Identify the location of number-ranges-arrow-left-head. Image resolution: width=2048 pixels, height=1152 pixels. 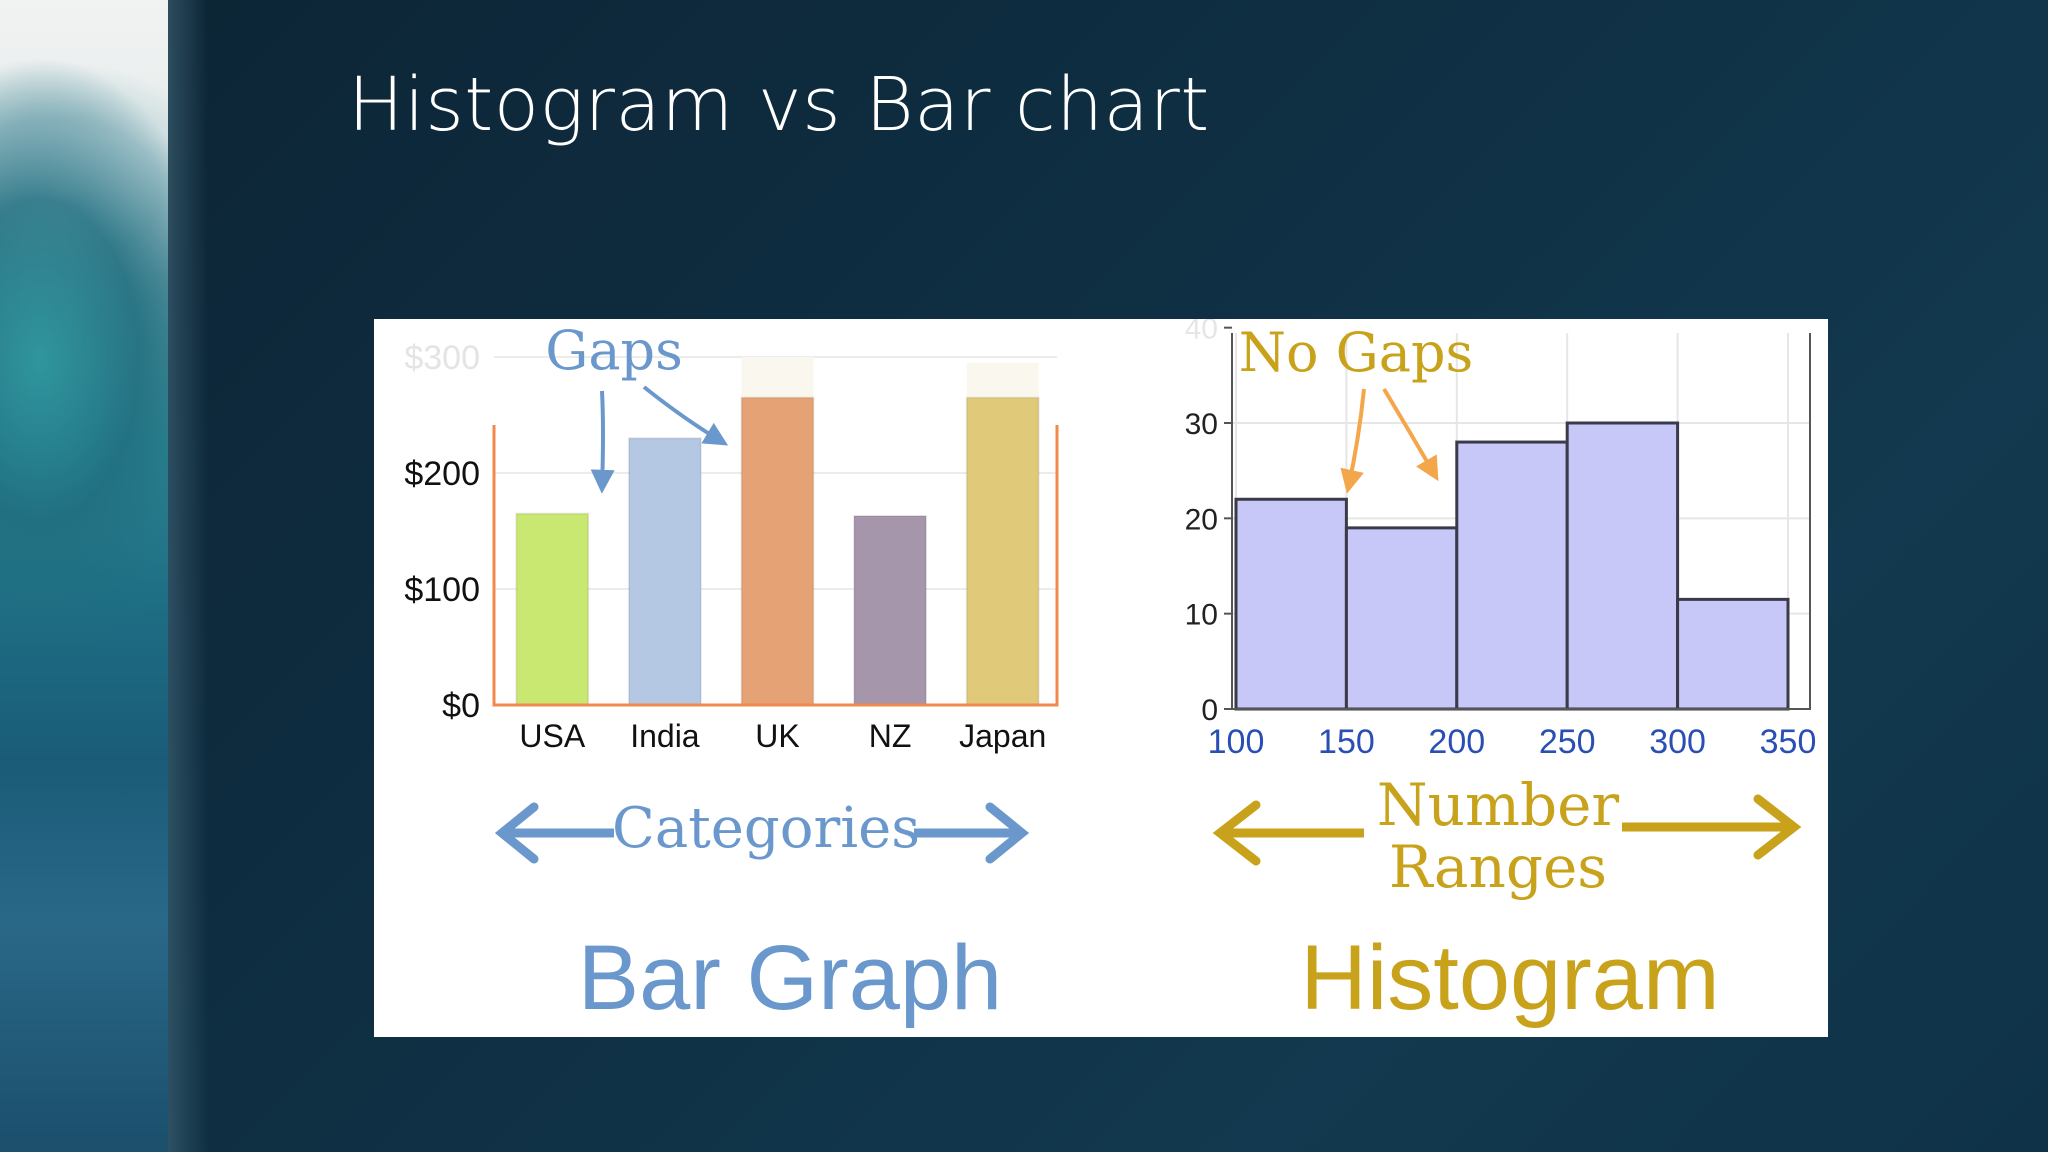
(1236, 833).